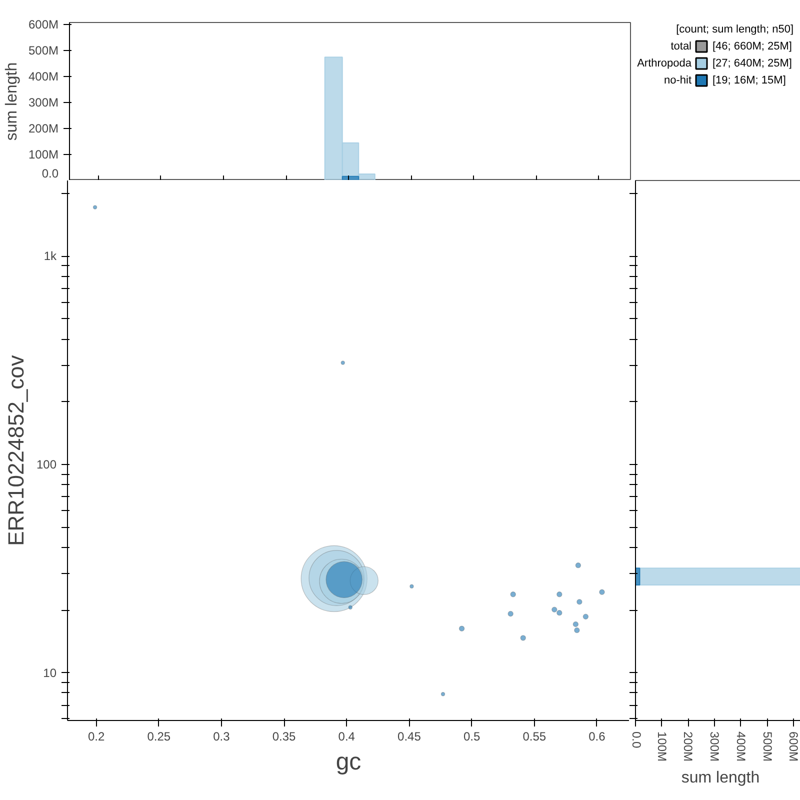  I want to click on x-tick-label: 0.0, so click(637, 740).